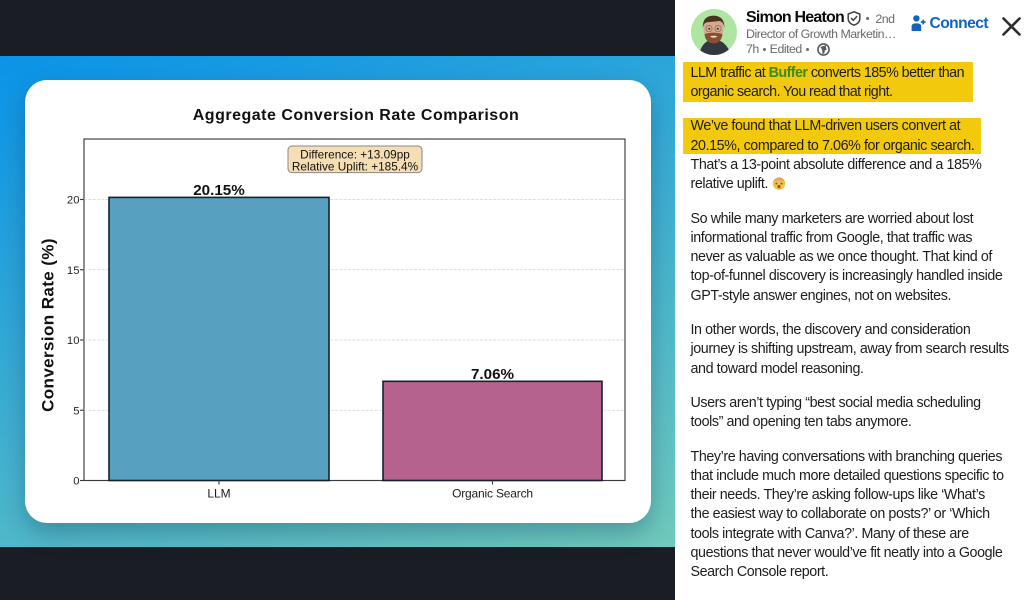  Describe the element at coordinates (73, 341) in the screenshot. I see `svg-text: 10` at that location.